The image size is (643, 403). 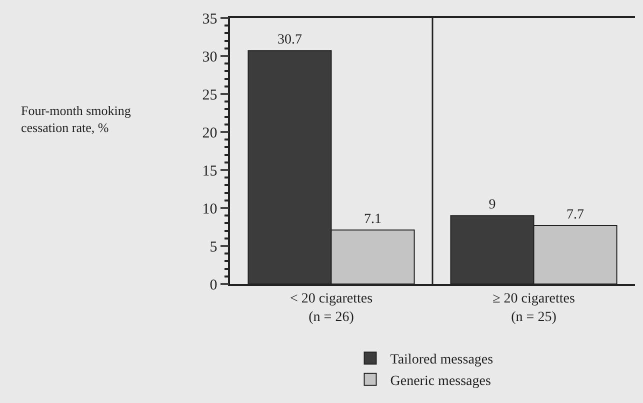 I want to click on y-tick-label: 15, so click(x=210, y=171).